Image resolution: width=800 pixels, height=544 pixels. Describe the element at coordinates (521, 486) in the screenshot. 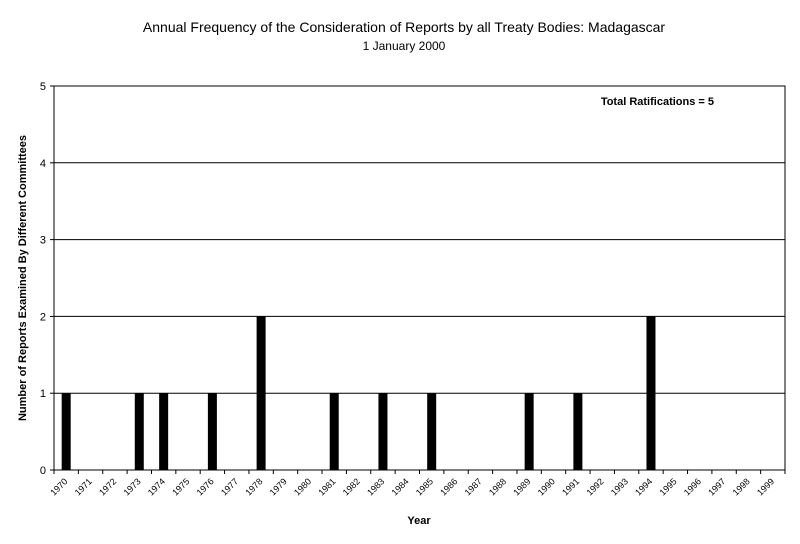

I see `x-tick-label-1989: 1989` at that location.